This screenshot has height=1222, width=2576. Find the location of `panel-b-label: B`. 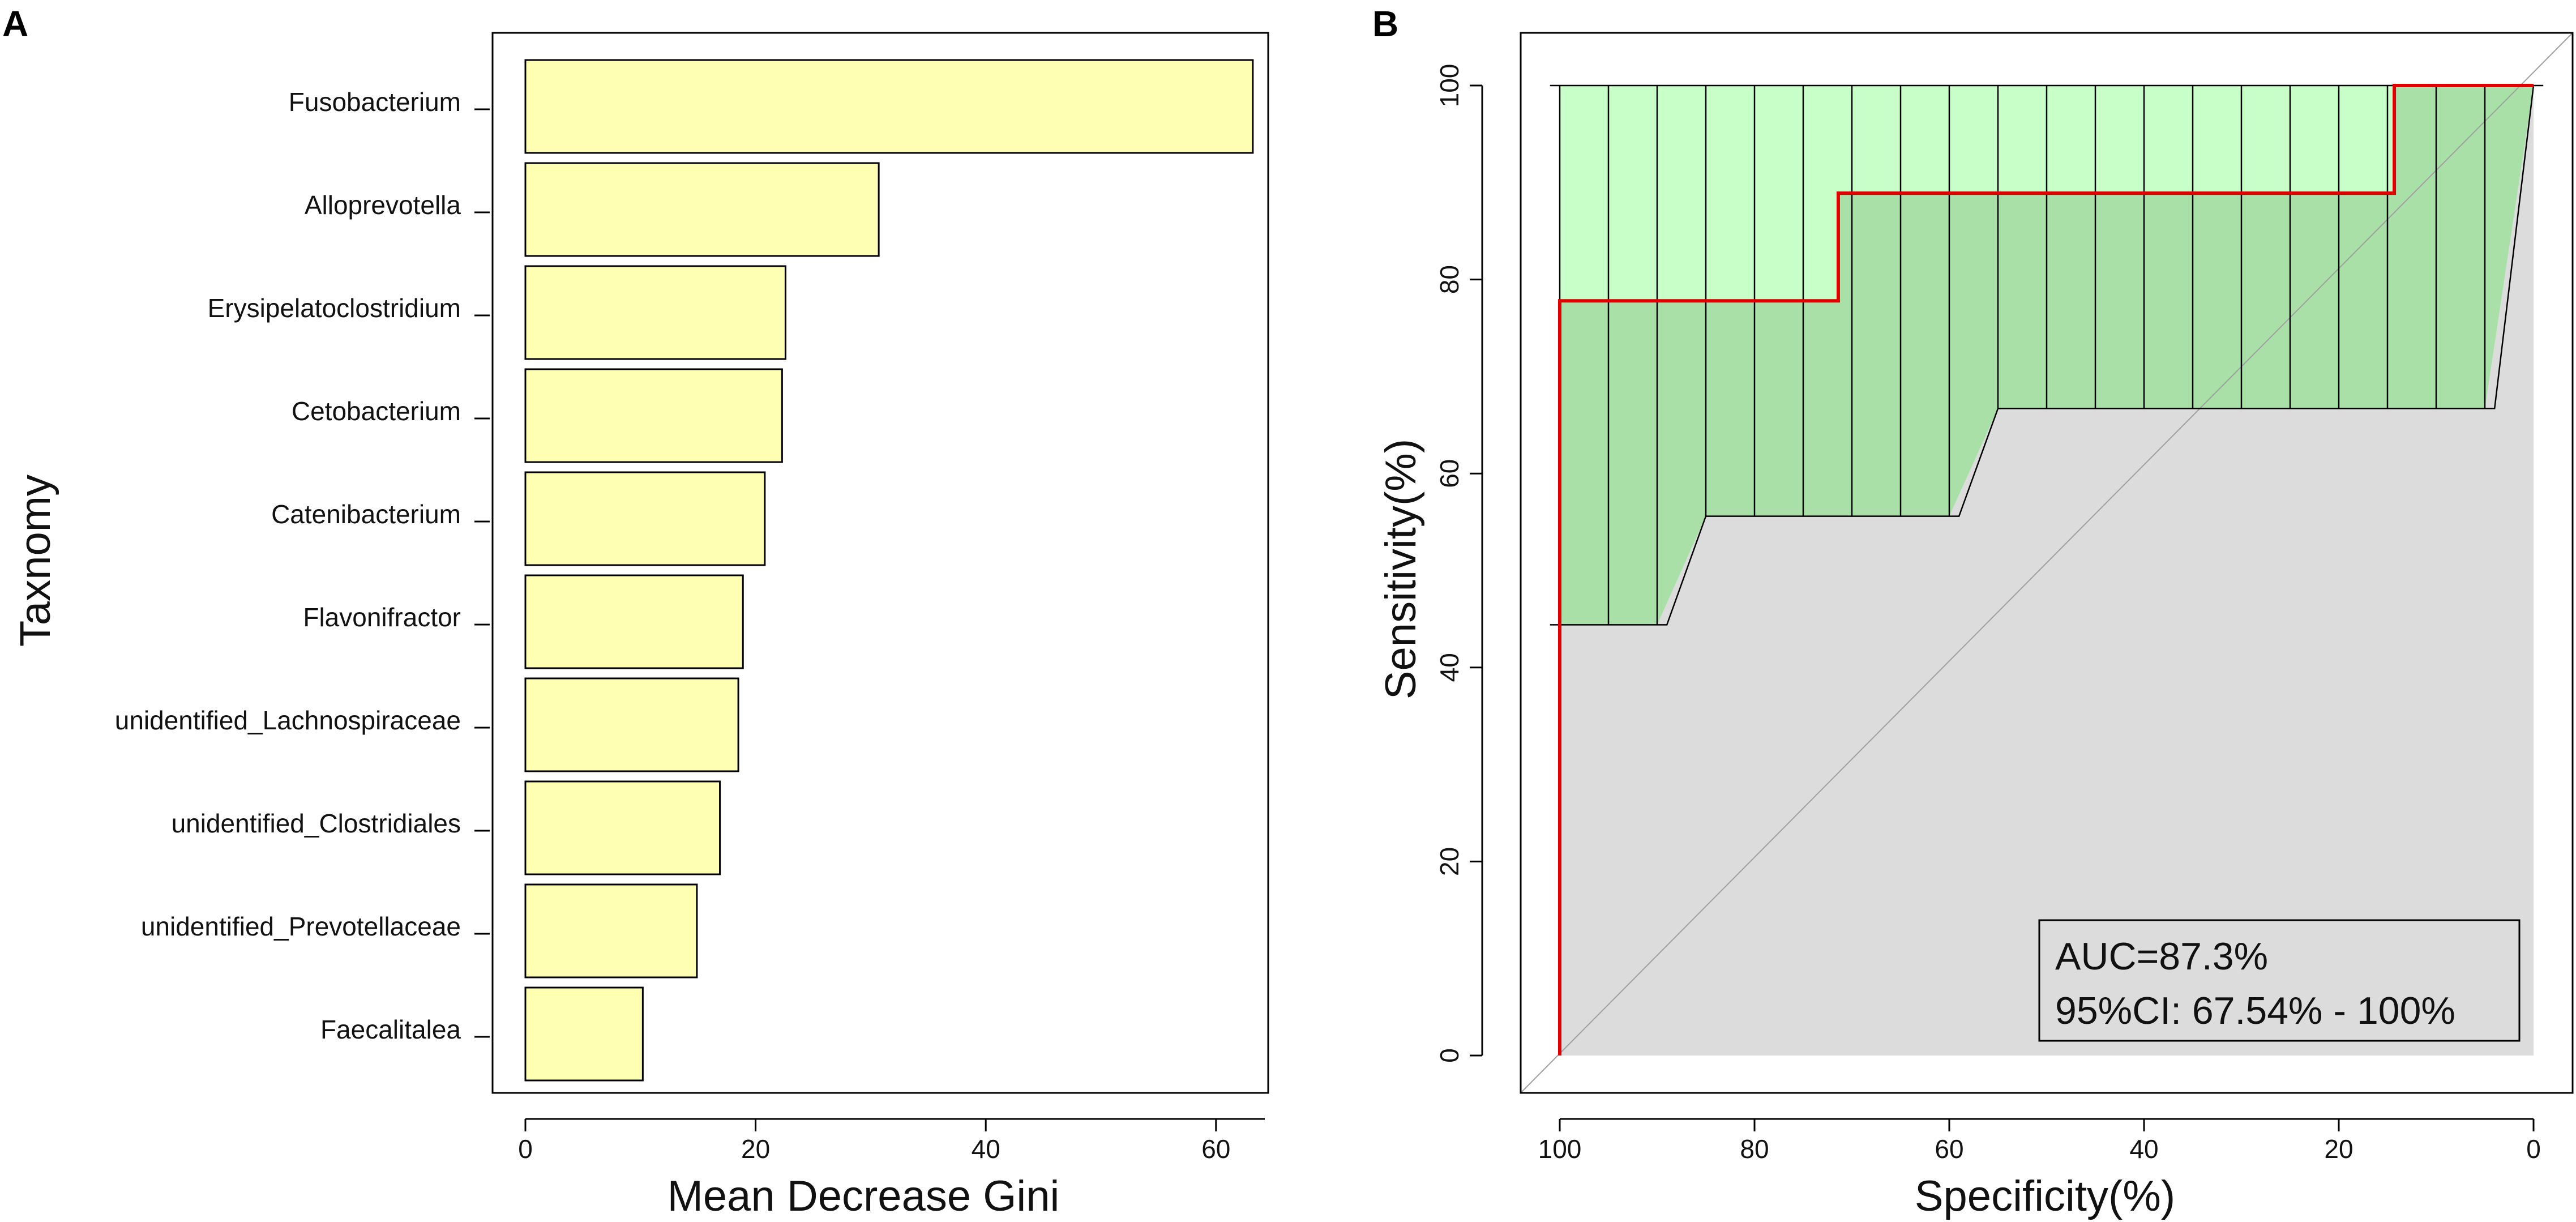

panel-b-label: B is located at coordinates (1385, 24).